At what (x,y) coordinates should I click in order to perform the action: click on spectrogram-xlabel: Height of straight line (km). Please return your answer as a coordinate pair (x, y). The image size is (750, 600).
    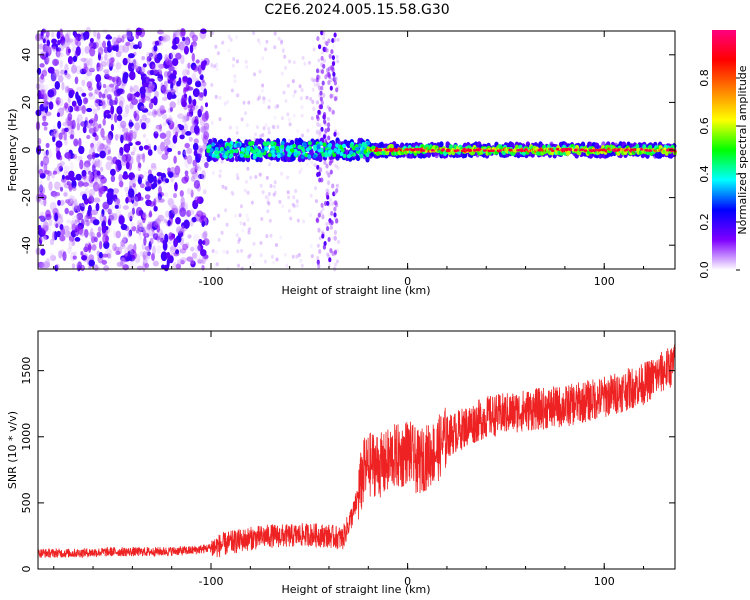
    Looking at the image, I should click on (355, 290).